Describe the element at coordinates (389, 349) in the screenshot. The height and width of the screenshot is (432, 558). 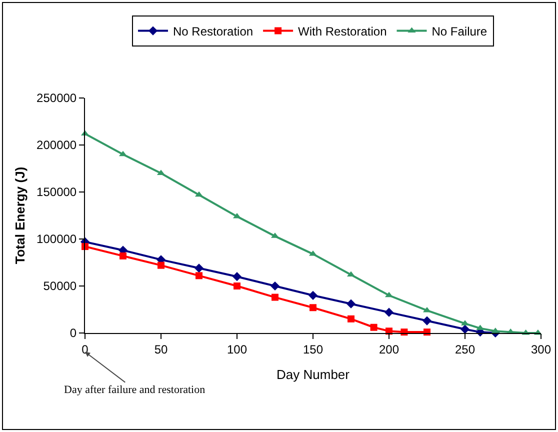
I see `x-tick-label: 200` at that location.